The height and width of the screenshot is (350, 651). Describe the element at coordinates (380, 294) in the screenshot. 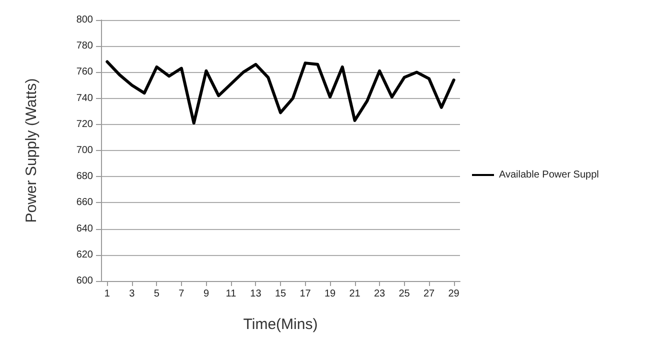

I see `x-tick-label: 23` at that location.